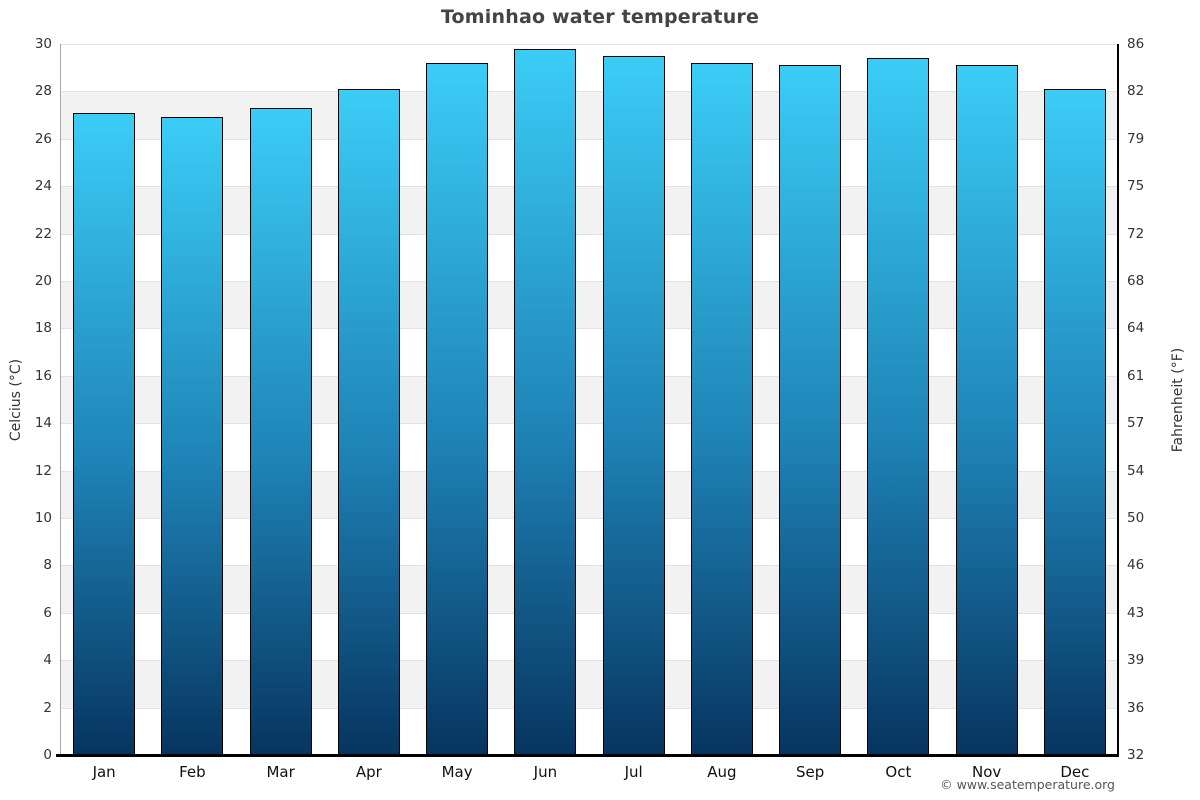 This screenshot has height=800, width=1200. What do you see at coordinates (1136, 565) in the screenshot?
I see `y-tick-fahrenheit-46: 46` at bounding box center [1136, 565].